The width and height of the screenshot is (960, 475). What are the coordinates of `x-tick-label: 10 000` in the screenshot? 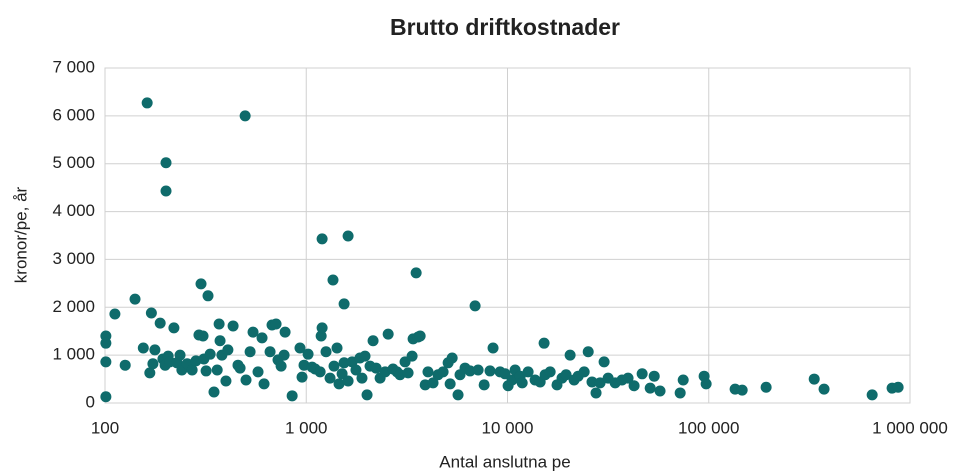 It's located at (508, 427).